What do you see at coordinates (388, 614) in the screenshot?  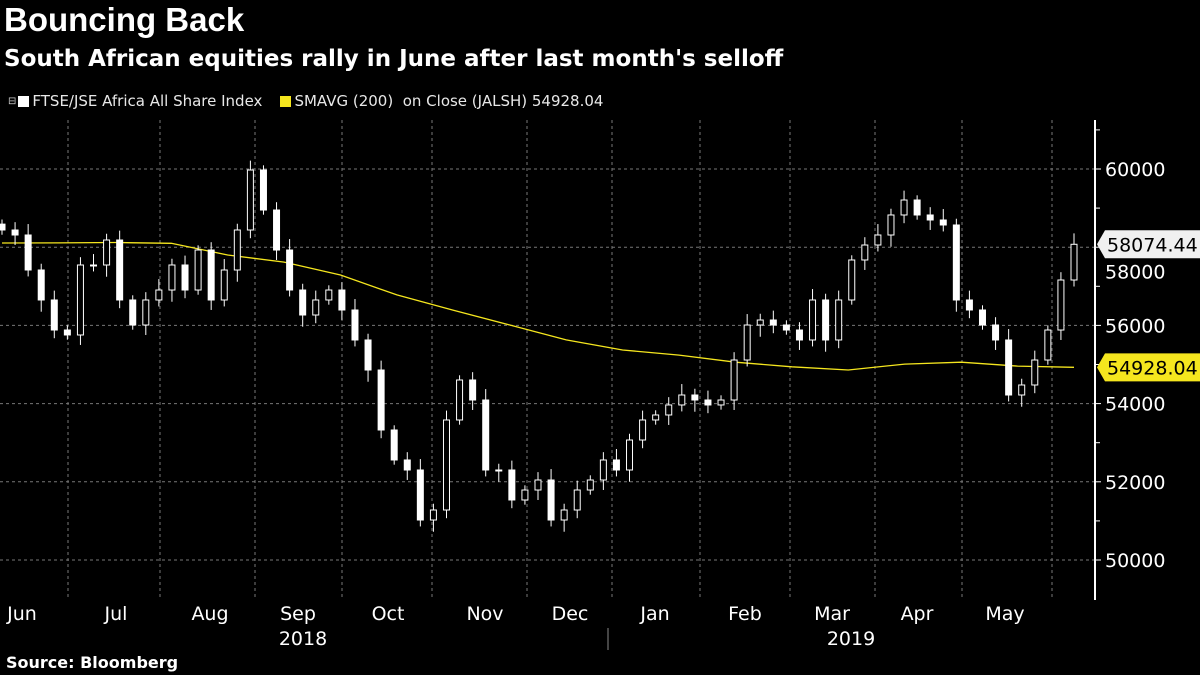 I see `x-tick-label: Oct` at bounding box center [388, 614].